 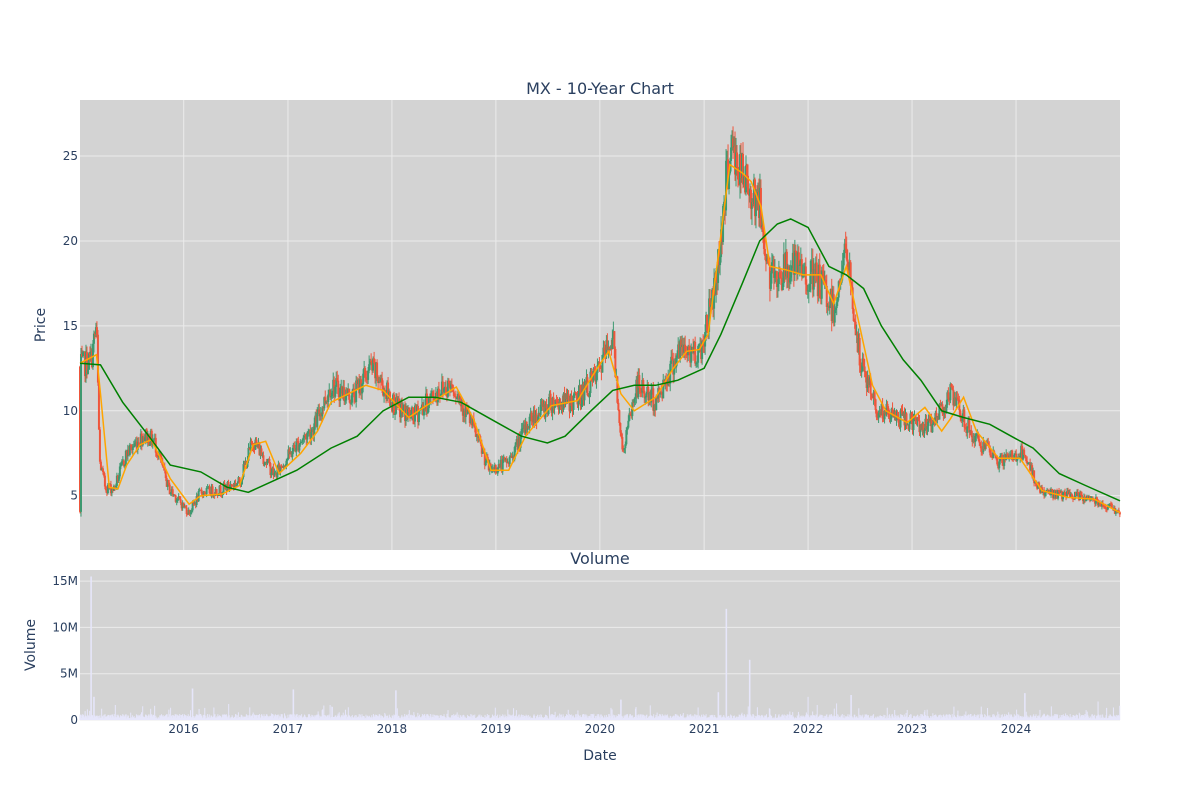 I want to click on volume-y-tick-label: 5M, so click(x=69, y=674).